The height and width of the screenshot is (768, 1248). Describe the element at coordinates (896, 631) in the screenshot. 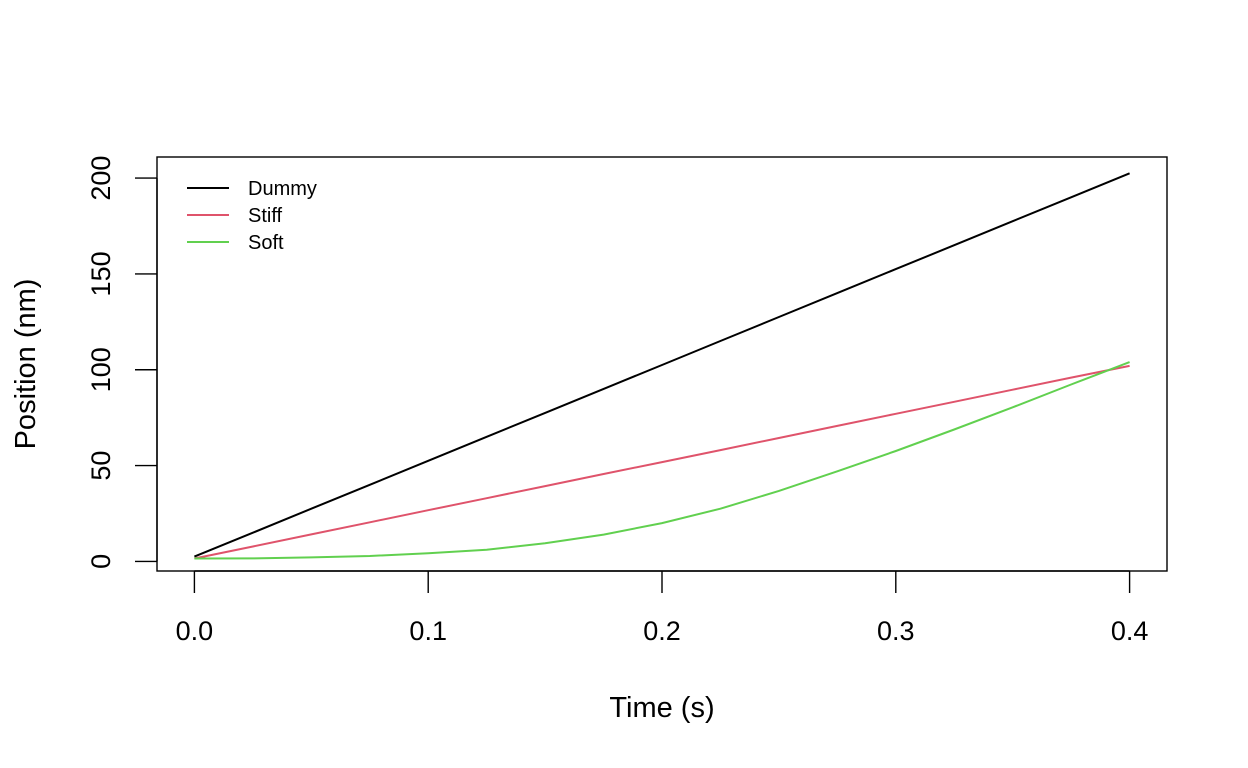

I see `x-tick-label: 0.3` at that location.